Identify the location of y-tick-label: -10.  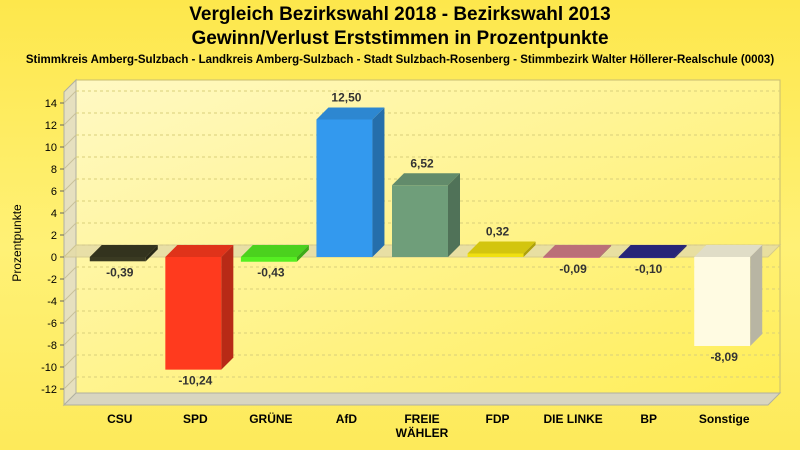
(49, 368).